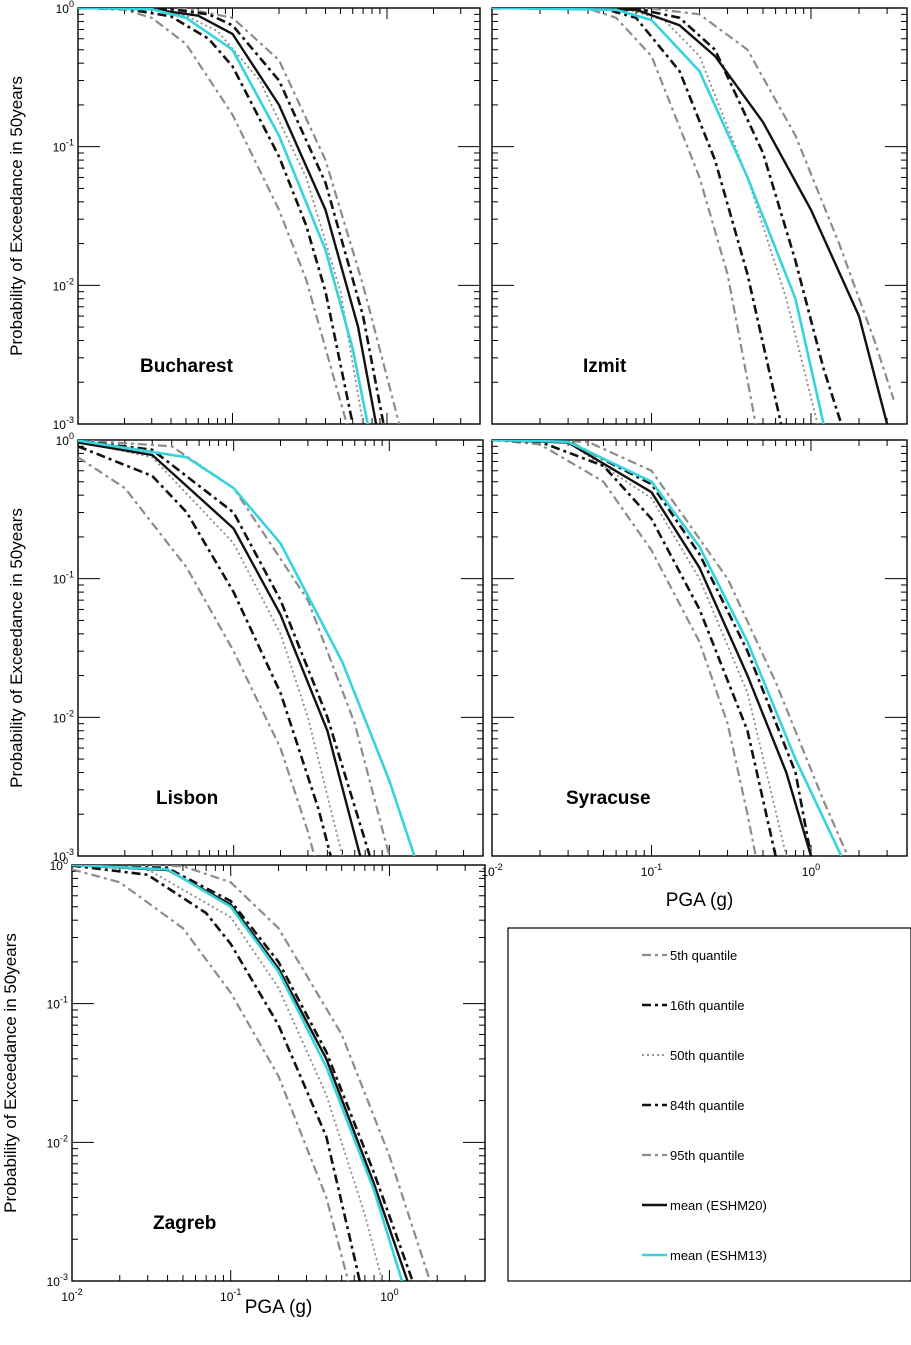 The image size is (911, 1345). I want to click on legend-label-mean-eshm20: mean (ESHM20), so click(718, 1205).